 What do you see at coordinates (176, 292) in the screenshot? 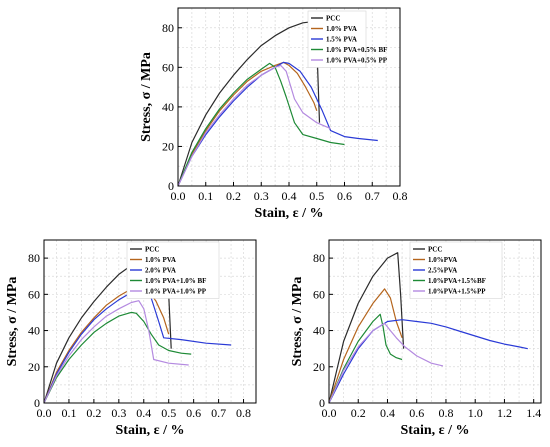
I see `legend-label: 1.0% PVA+1.0% PP` at bounding box center [176, 292].